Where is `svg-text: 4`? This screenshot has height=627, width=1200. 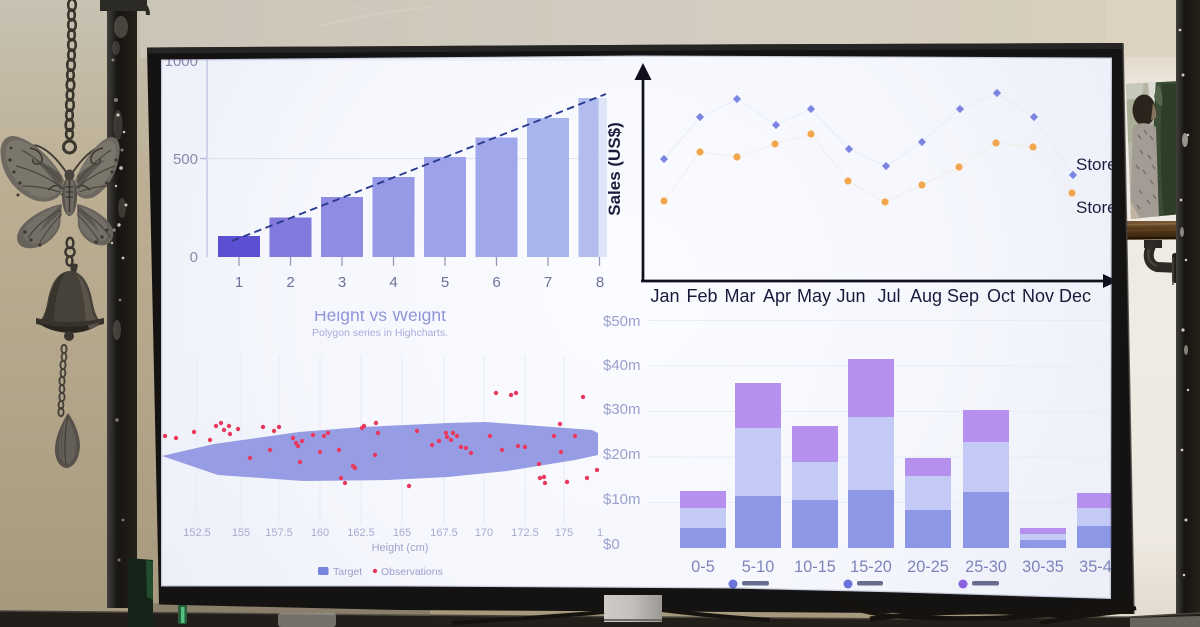 svg-text: 4 is located at coordinates (393, 282).